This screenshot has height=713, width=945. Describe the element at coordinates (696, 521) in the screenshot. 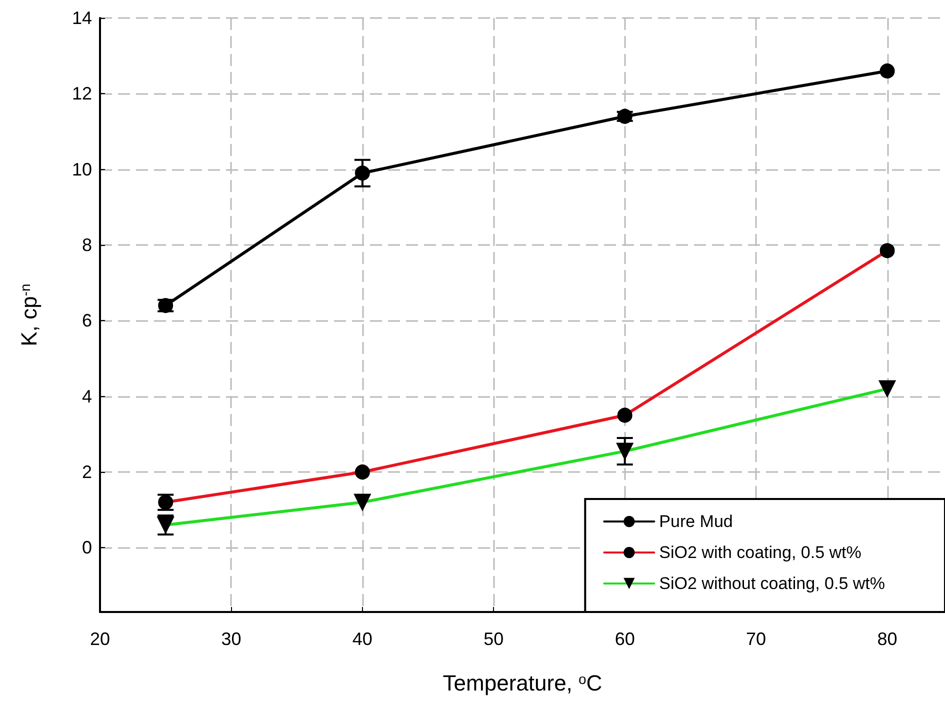

I see `legend-label: Pure Mud` at that location.